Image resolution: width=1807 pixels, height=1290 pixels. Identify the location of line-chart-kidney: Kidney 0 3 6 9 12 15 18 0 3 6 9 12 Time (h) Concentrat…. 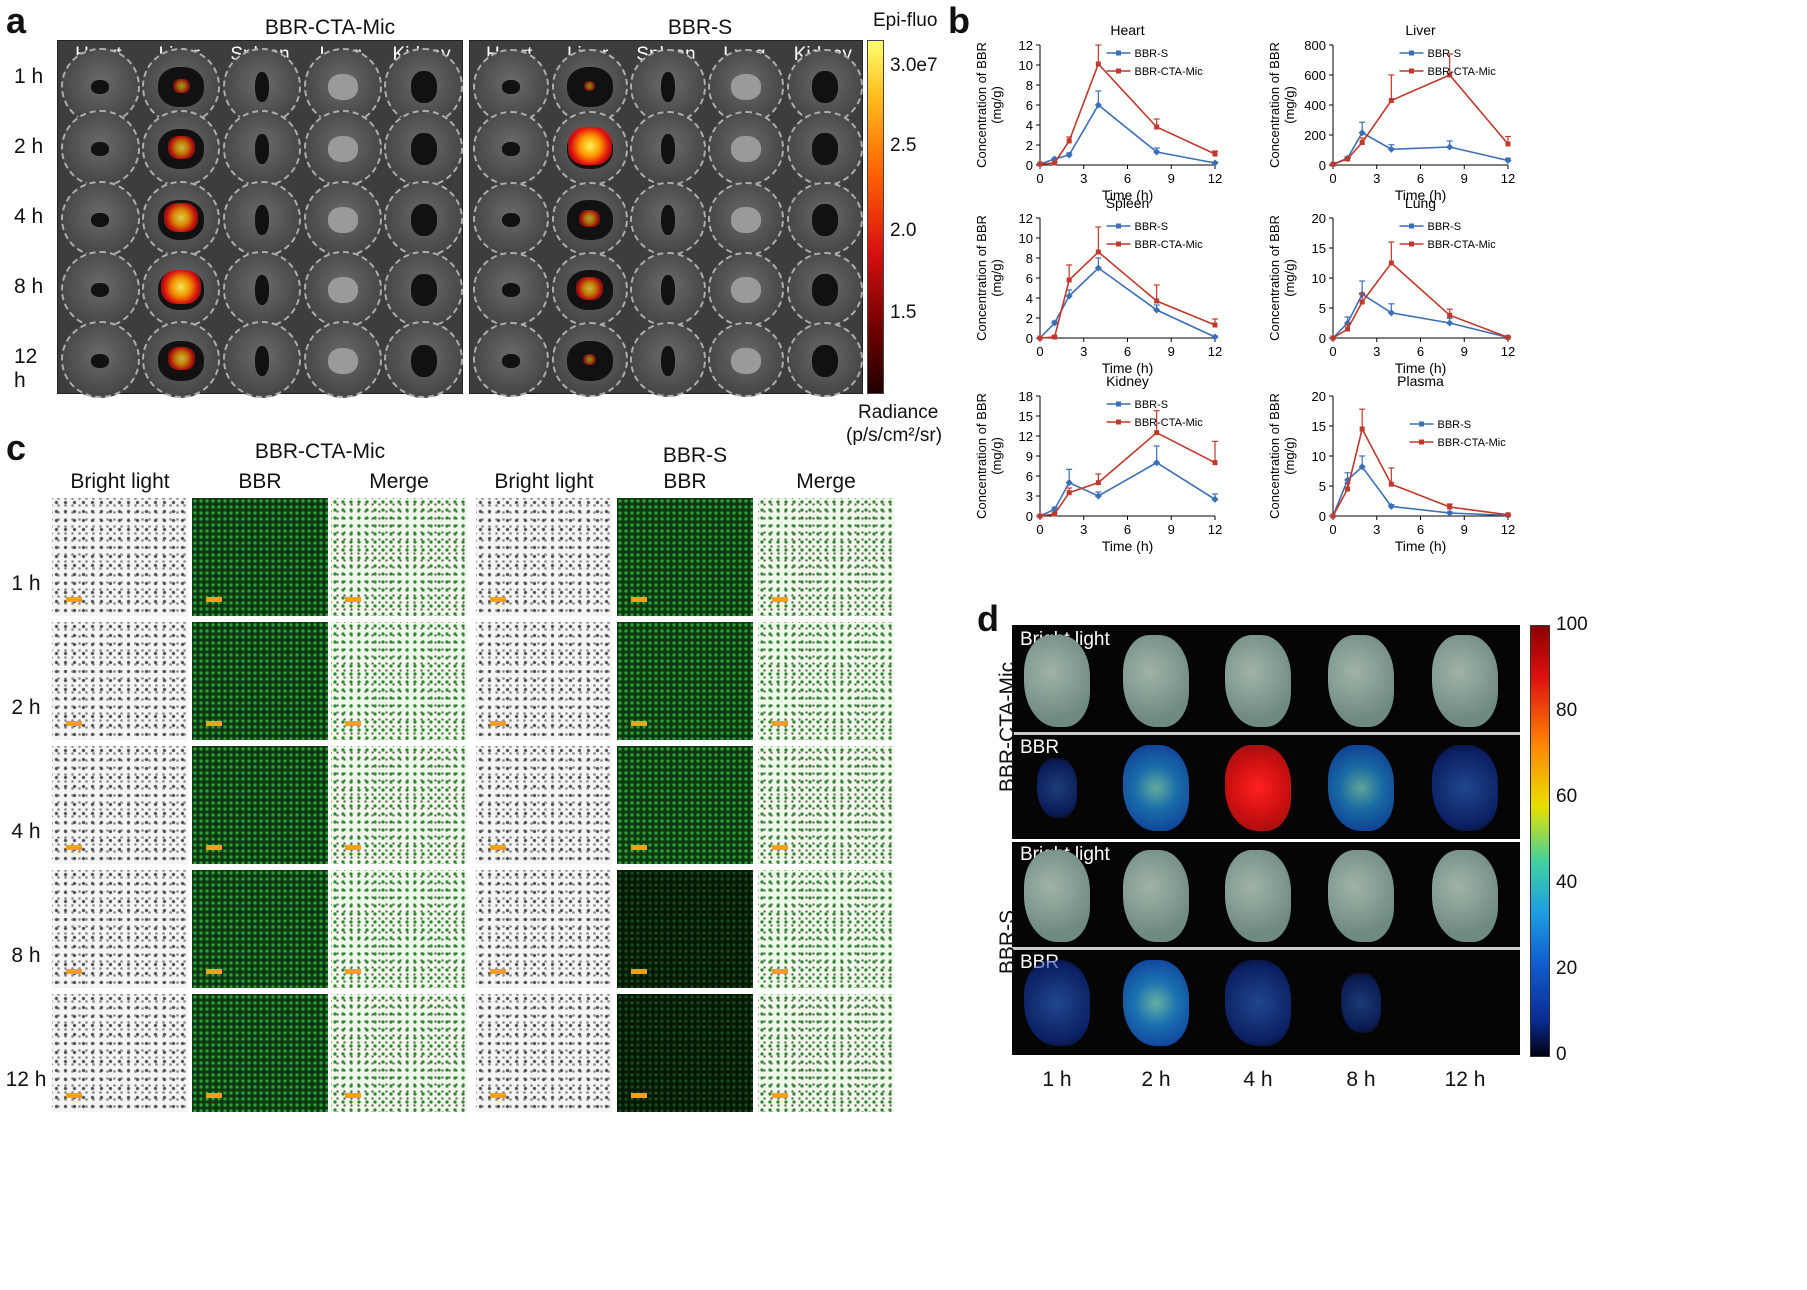
(1098, 463).